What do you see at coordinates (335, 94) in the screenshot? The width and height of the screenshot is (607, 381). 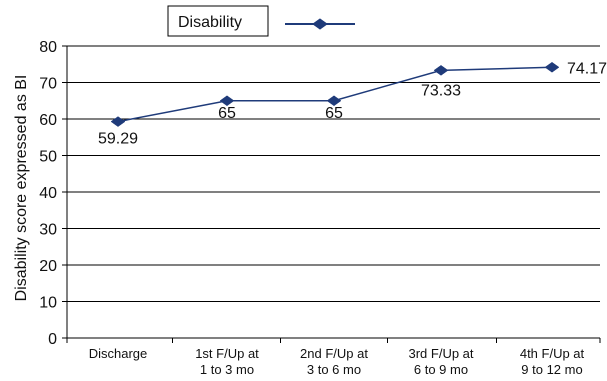 I see `series-layer` at bounding box center [335, 94].